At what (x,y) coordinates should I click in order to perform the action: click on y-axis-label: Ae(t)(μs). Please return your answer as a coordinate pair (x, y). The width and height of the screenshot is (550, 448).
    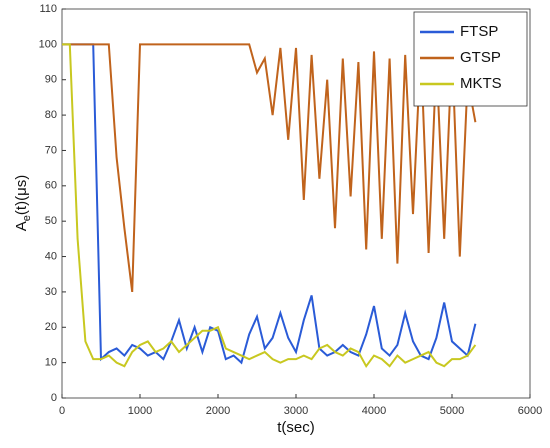
    Looking at the image, I should click on (23, 203).